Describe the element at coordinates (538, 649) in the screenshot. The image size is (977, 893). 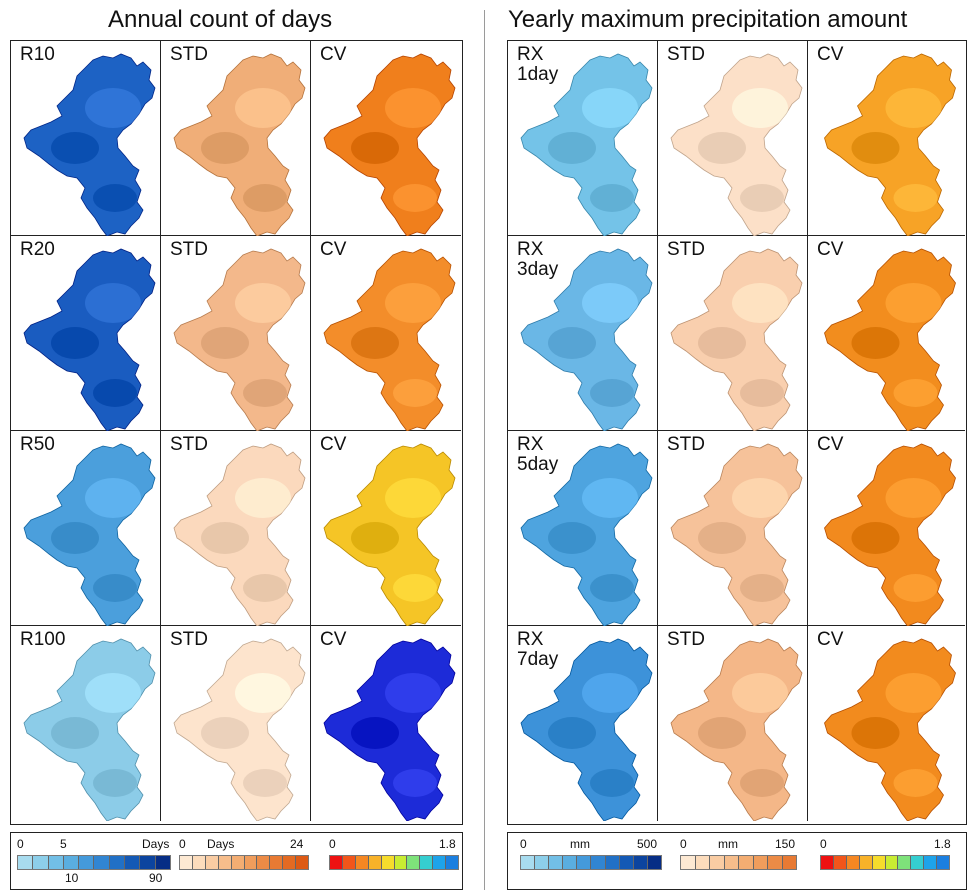
I see `right-label-index-r4: RX 7day` at that location.